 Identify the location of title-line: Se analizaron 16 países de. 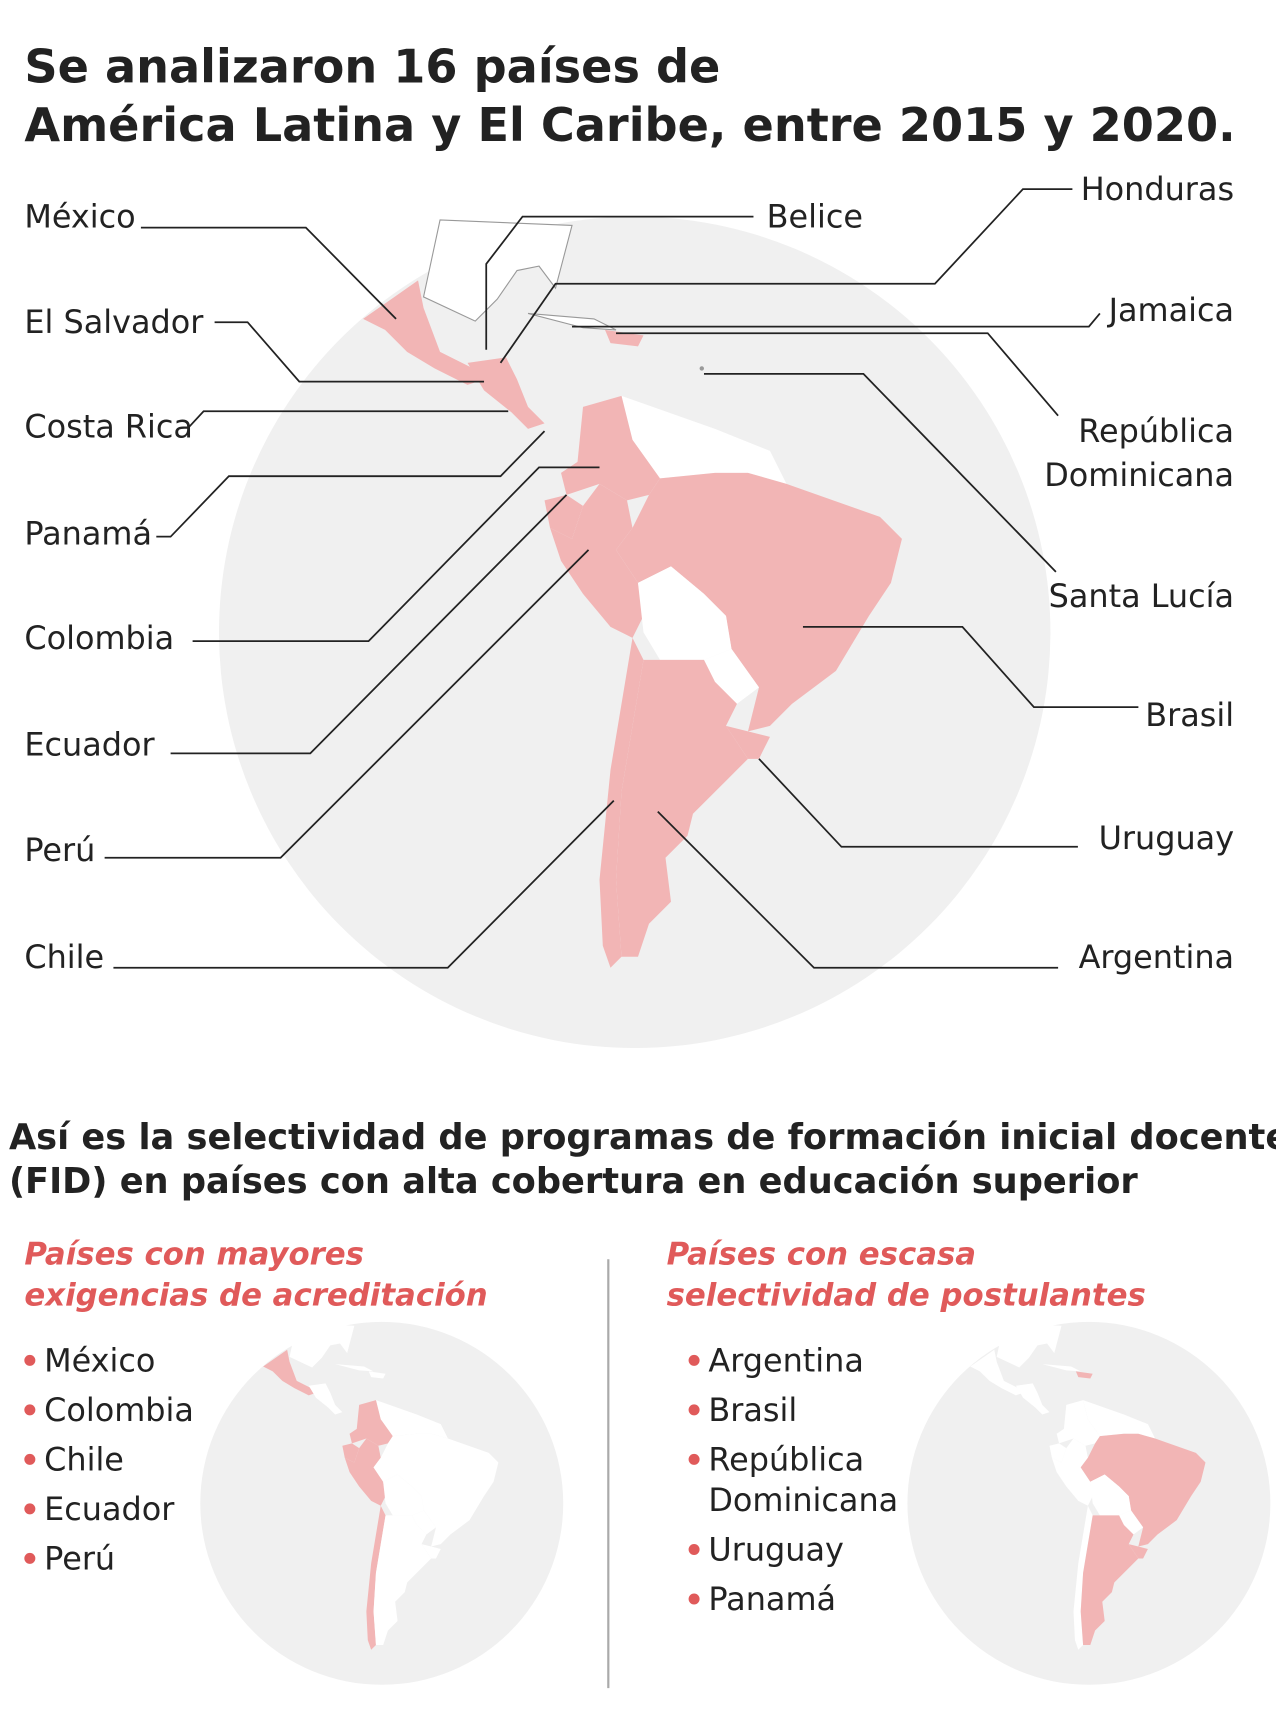
(372, 66).